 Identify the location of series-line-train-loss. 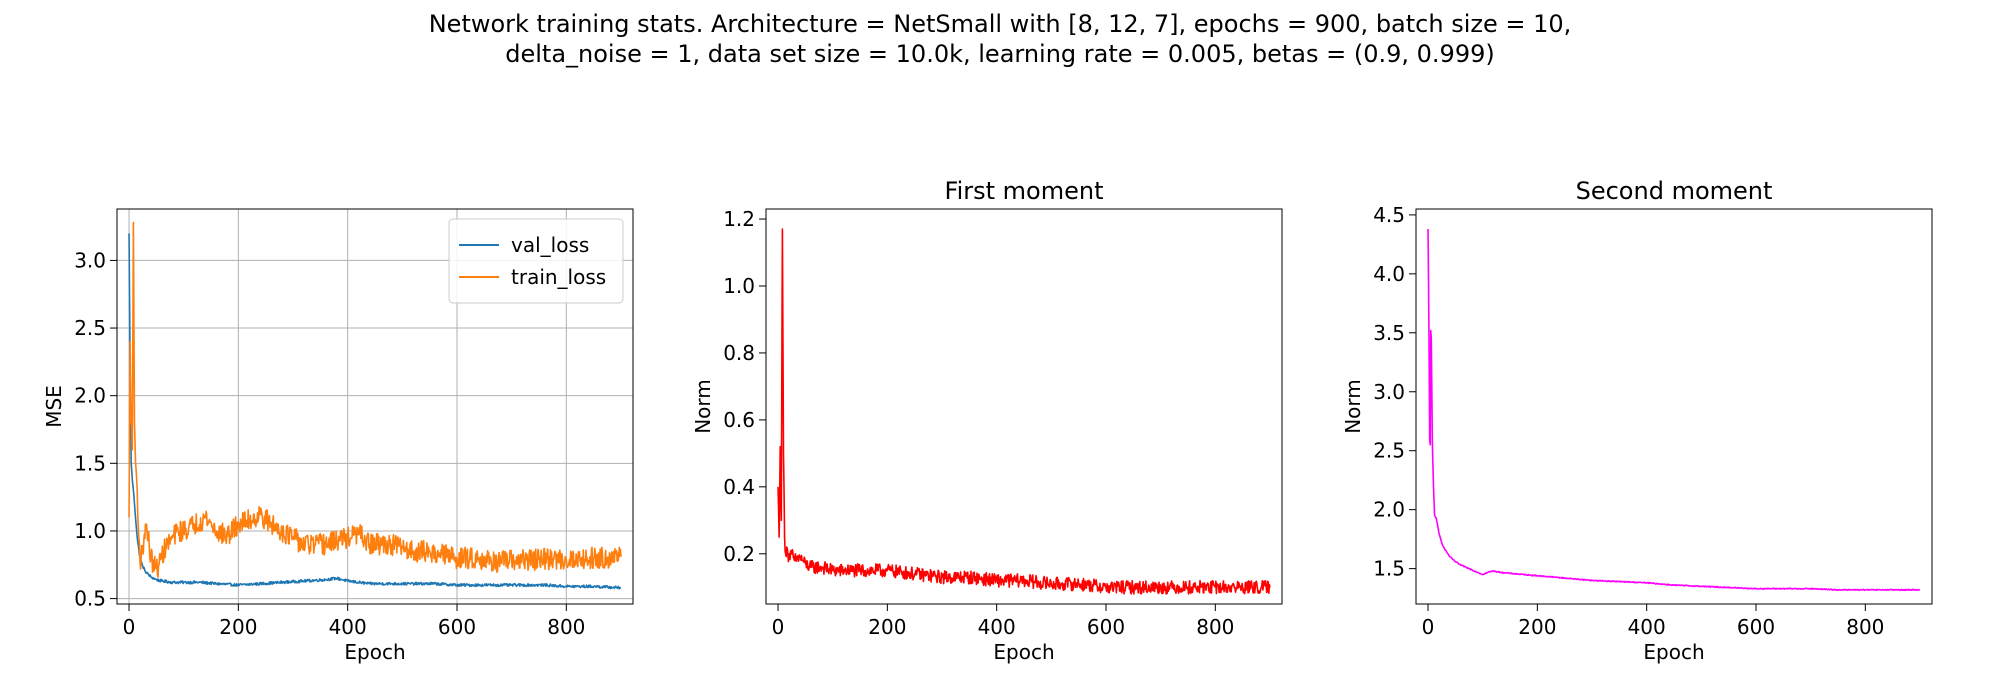
(375, 399).